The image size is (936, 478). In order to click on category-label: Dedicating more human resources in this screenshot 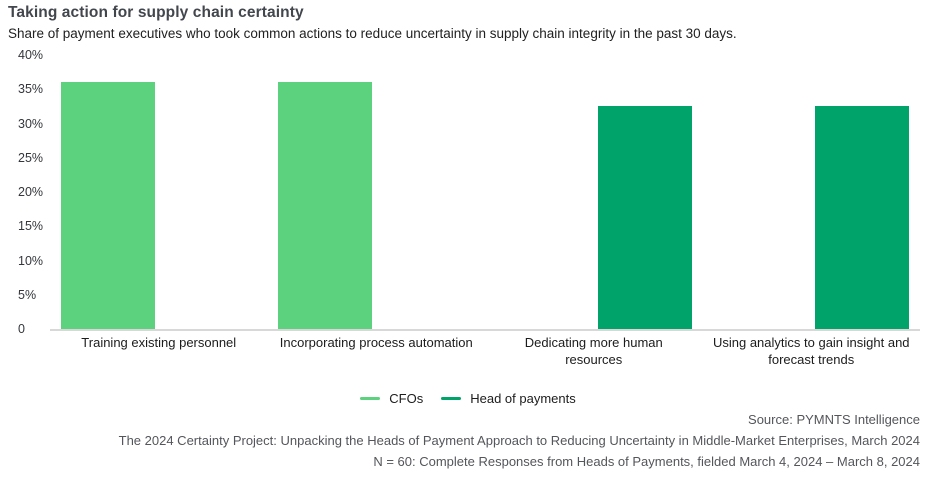, I will do `click(593, 351)`.